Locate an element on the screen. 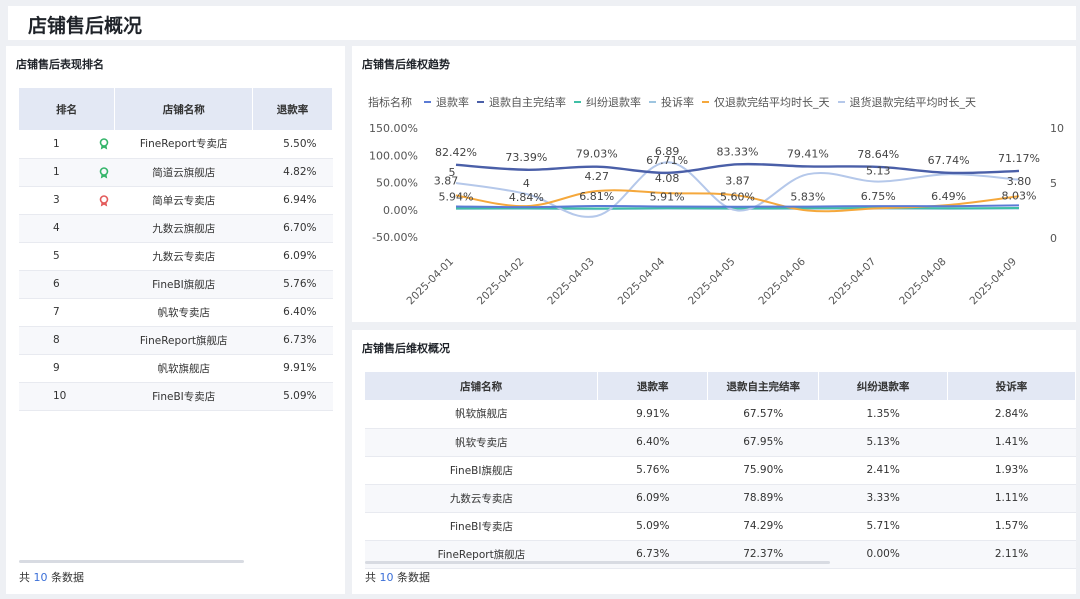  table-row: 8 FineReport旗舰店 6.73% is located at coordinates (176, 340).